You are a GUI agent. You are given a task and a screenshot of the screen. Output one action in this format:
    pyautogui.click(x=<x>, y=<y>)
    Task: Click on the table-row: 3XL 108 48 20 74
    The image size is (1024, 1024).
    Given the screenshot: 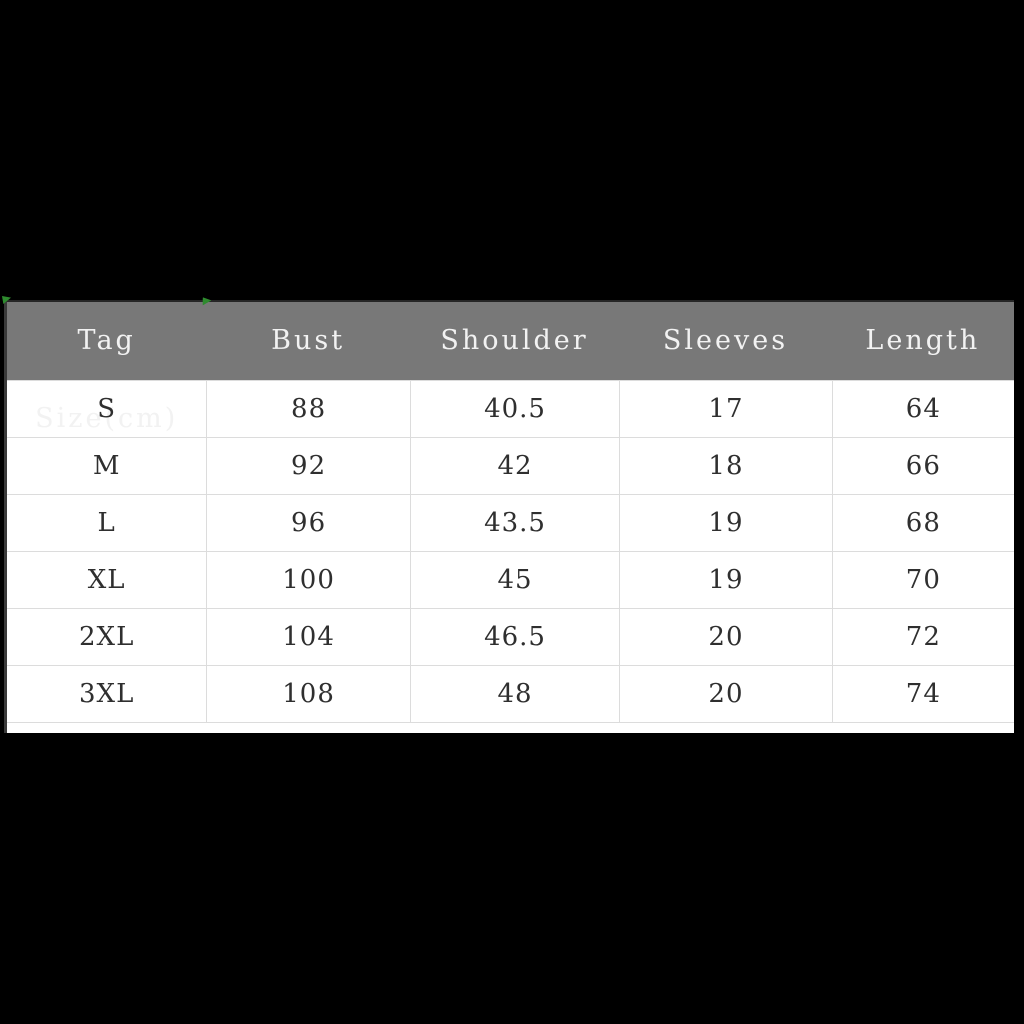 What is the action you would take?
    pyautogui.click(x=510, y=693)
    